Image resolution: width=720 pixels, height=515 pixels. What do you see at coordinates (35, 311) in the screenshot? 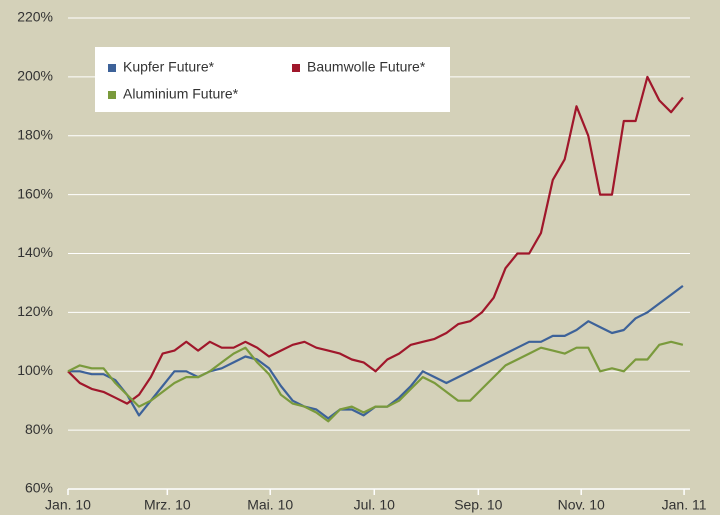
I see `y-tick-label: 120%` at bounding box center [35, 311].